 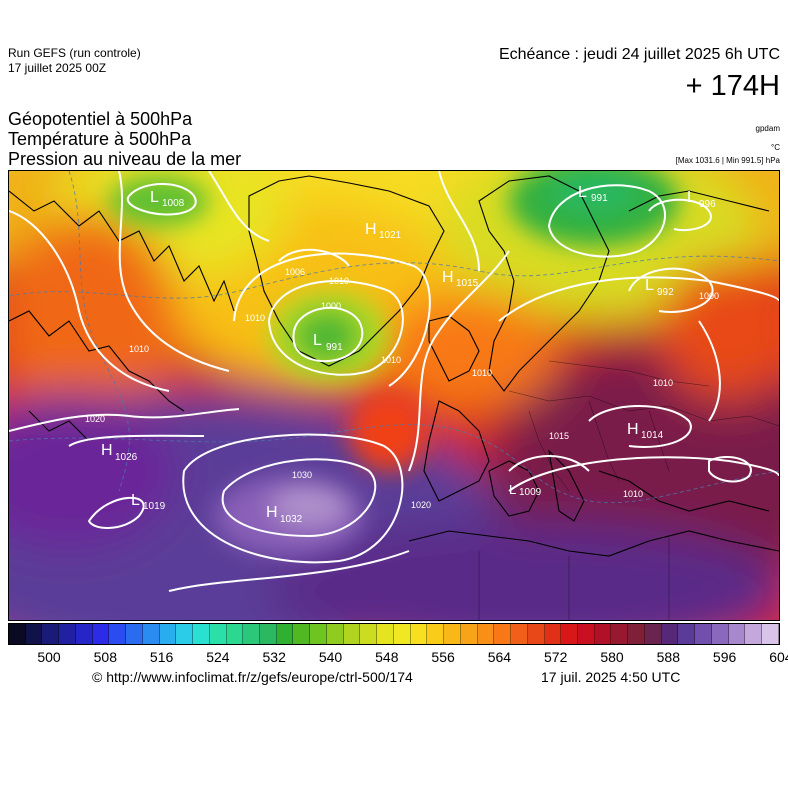 What do you see at coordinates (421, 505) in the screenshot?
I see `isobar-label: 1020` at bounding box center [421, 505].